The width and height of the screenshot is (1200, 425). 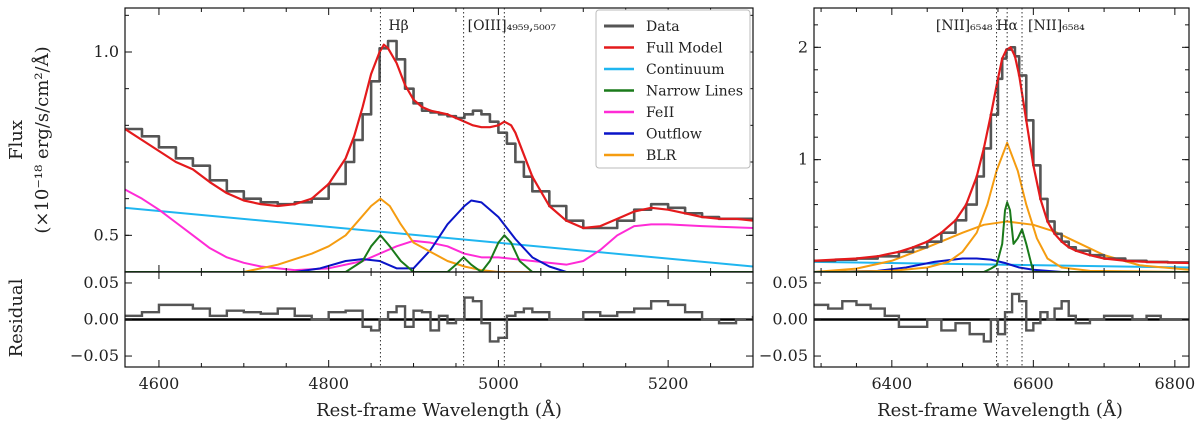 I want to click on line-marker-label: [NII]₆₅₈₄, so click(x=1056, y=26).